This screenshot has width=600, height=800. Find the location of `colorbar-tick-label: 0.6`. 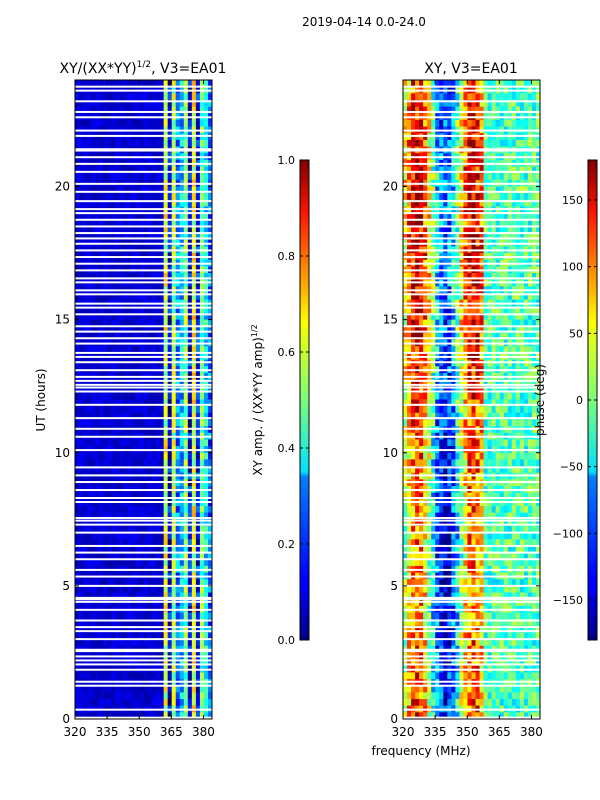

colorbar-tick-label: 0.6 is located at coordinates (287, 352).